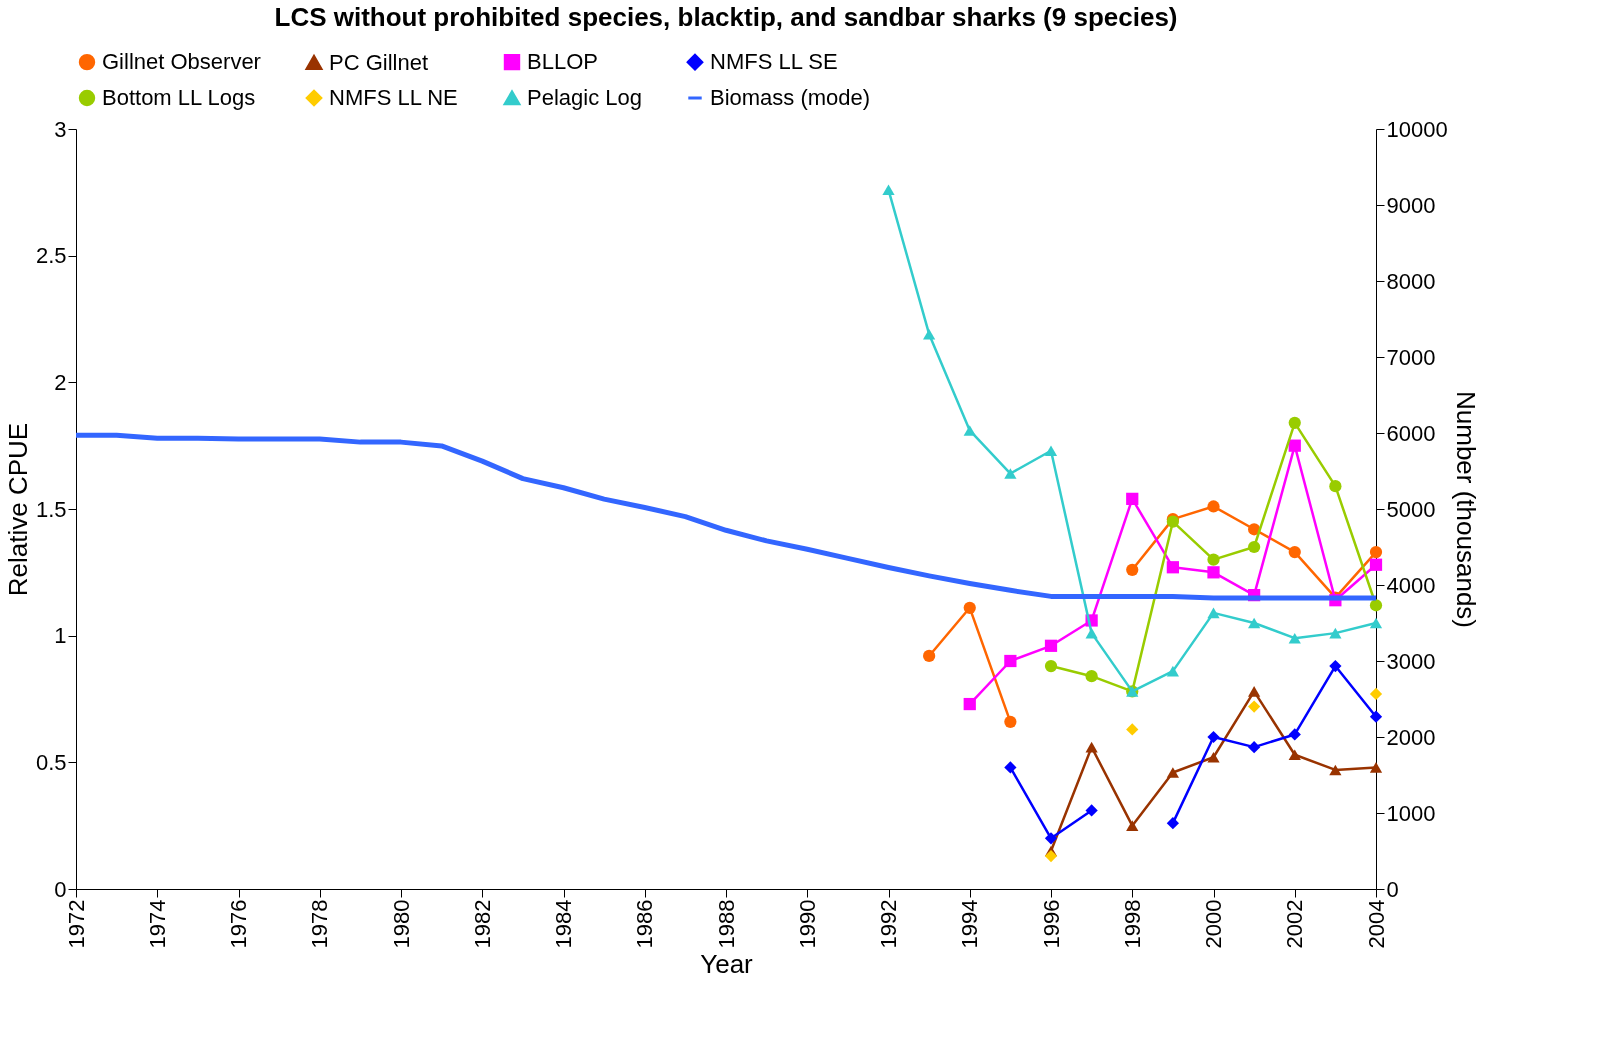 This screenshot has height=1038, width=1608. I want to click on y-tick-label: 1, so click(60, 636).